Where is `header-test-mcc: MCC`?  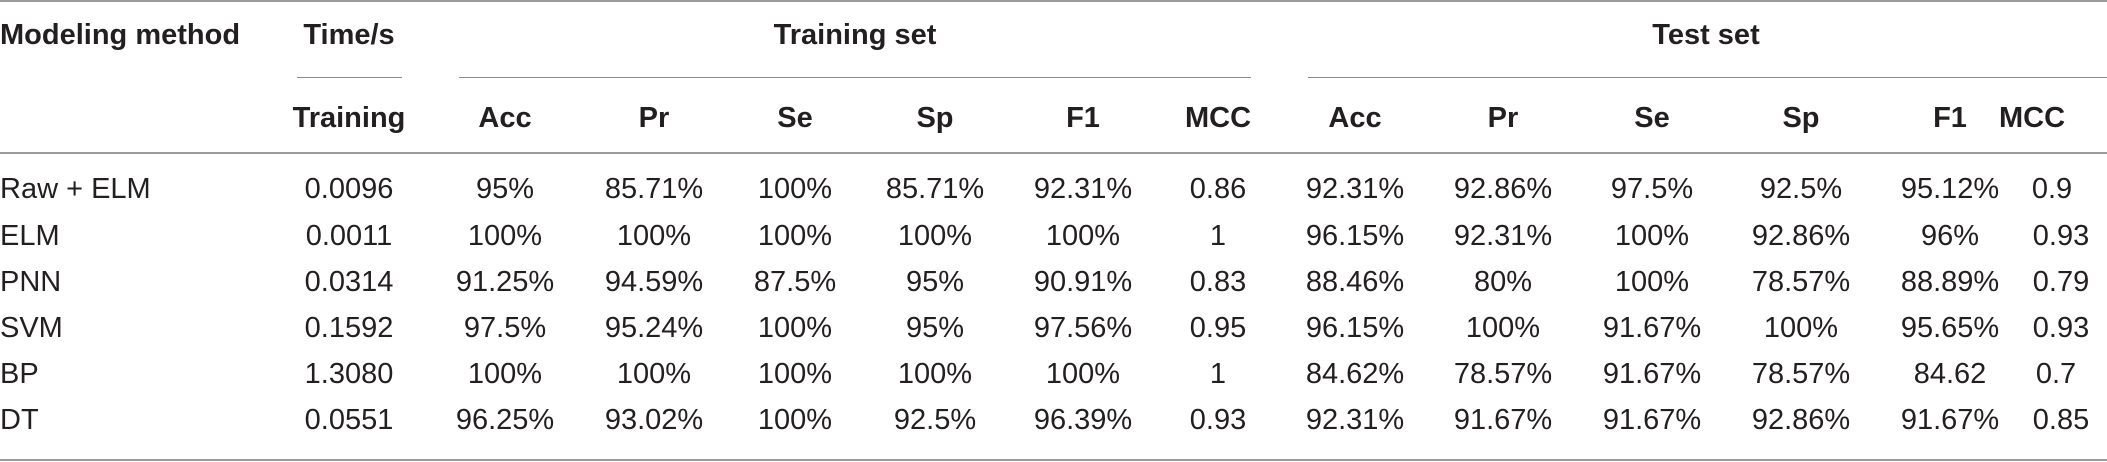
header-test-mcc: MCC is located at coordinates (2032, 118).